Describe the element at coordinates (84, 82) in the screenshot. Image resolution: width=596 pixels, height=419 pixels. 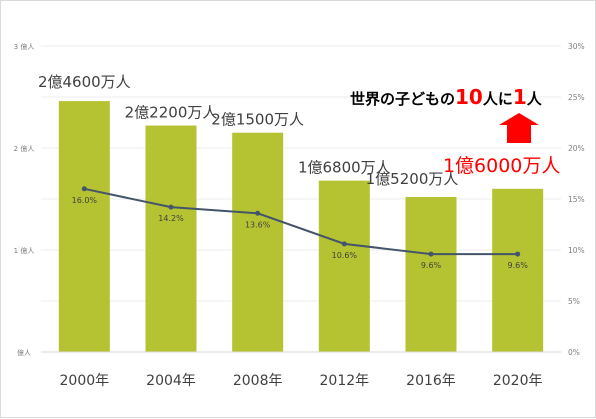
I see `bar-data-label: 2億4600万人` at that location.